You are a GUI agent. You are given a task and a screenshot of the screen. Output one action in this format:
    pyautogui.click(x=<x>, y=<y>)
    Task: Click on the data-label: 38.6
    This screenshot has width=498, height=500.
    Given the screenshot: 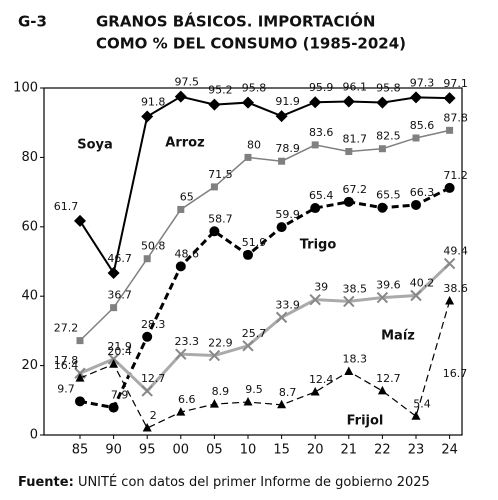 What is the action you would take?
    pyautogui.click(x=455, y=288)
    